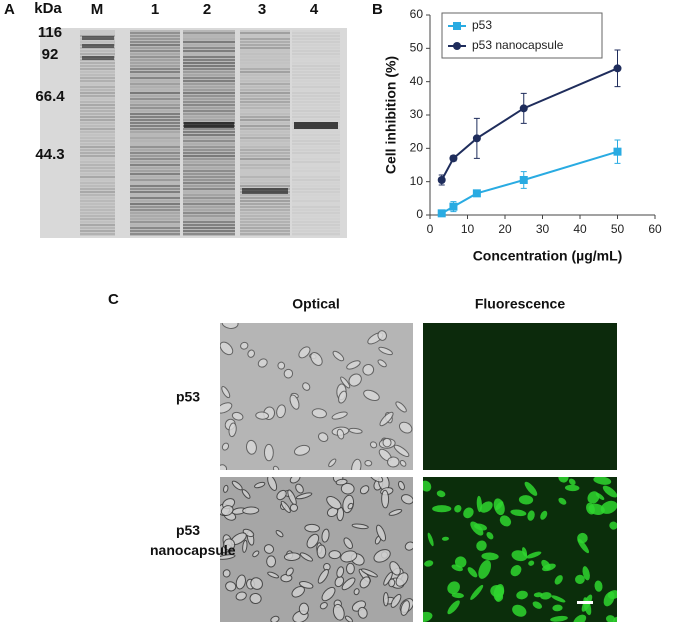  I want to click on marker-label: 92, so click(50, 54).